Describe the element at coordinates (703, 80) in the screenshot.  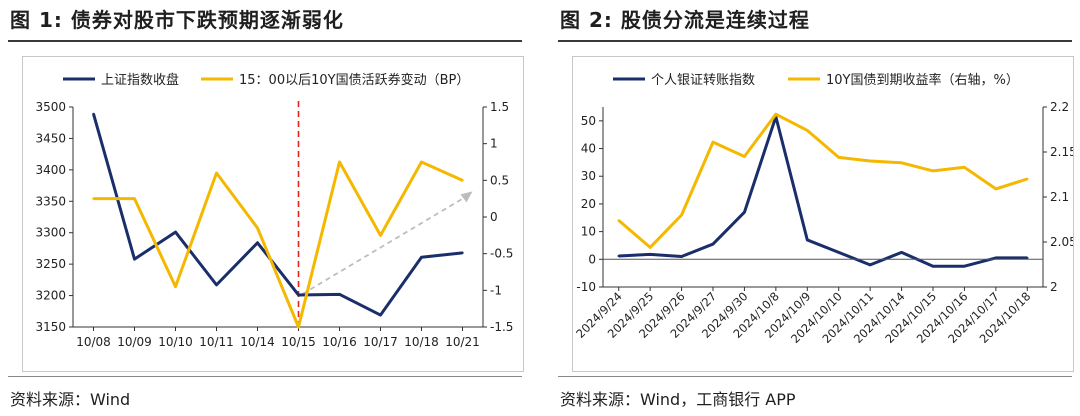
I see `legend-label-0: 个人银证转账指数` at that location.